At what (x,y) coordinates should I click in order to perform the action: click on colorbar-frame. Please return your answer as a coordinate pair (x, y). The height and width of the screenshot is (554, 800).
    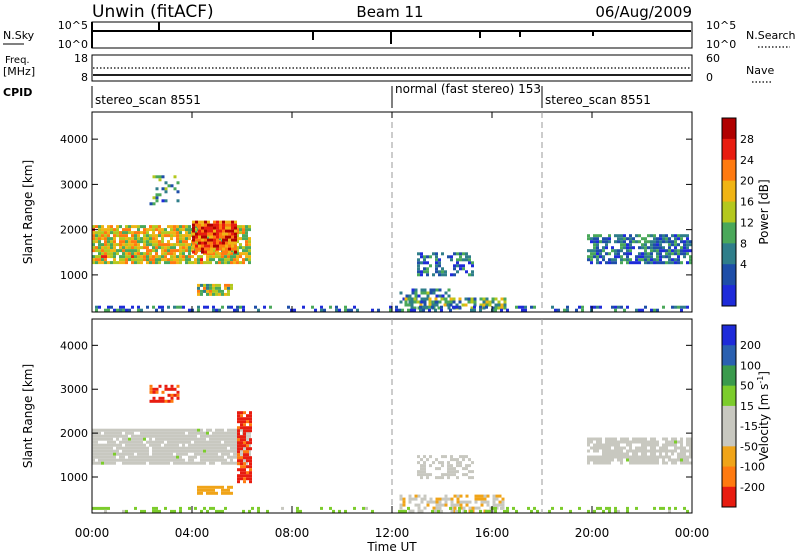
    Looking at the image, I should click on (729, 212).